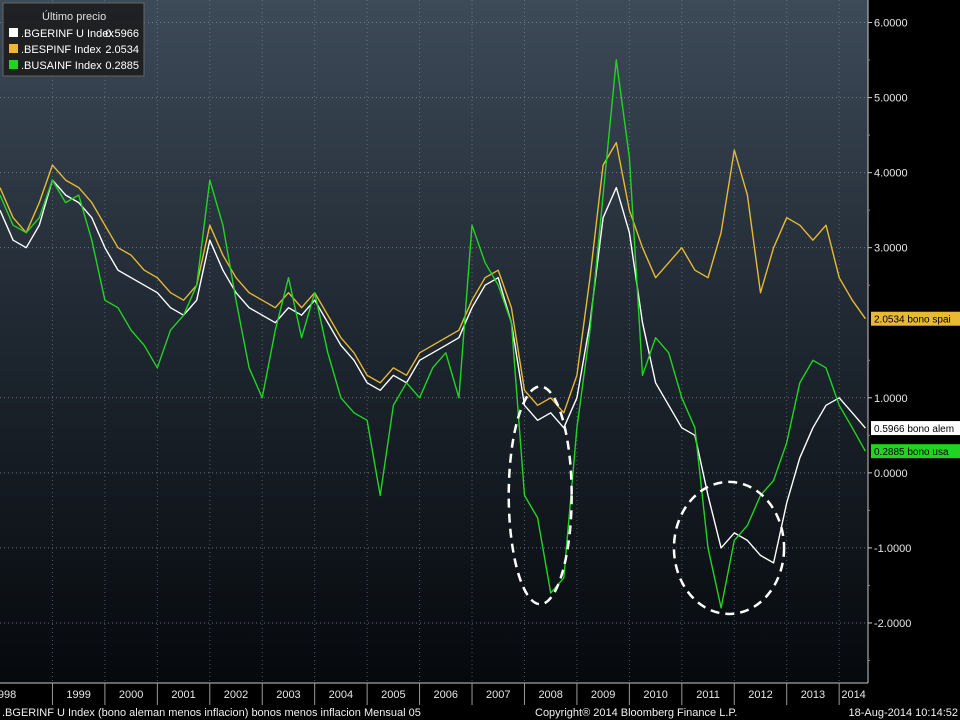  What do you see at coordinates (550, 695) in the screenshot?
I see `x-tick-label: 2008` at bounding box center [550, 695].